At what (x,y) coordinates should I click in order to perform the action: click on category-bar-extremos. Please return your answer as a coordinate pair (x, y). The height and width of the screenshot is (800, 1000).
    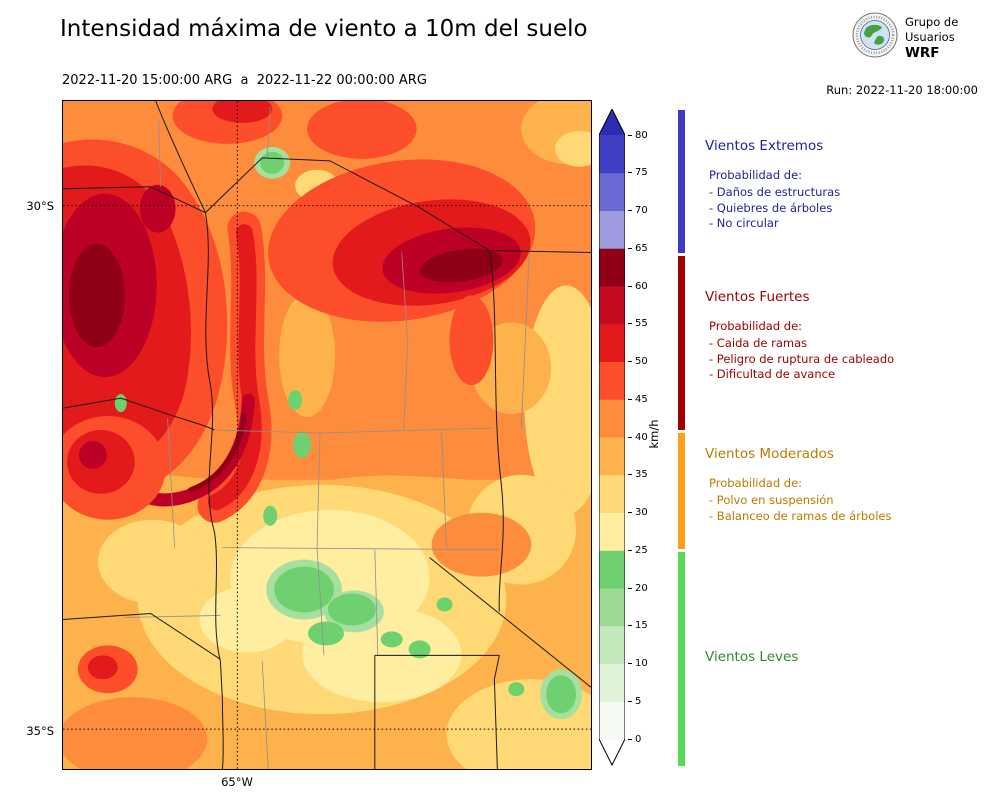
    Looking at the image, I should click on (681, 181).